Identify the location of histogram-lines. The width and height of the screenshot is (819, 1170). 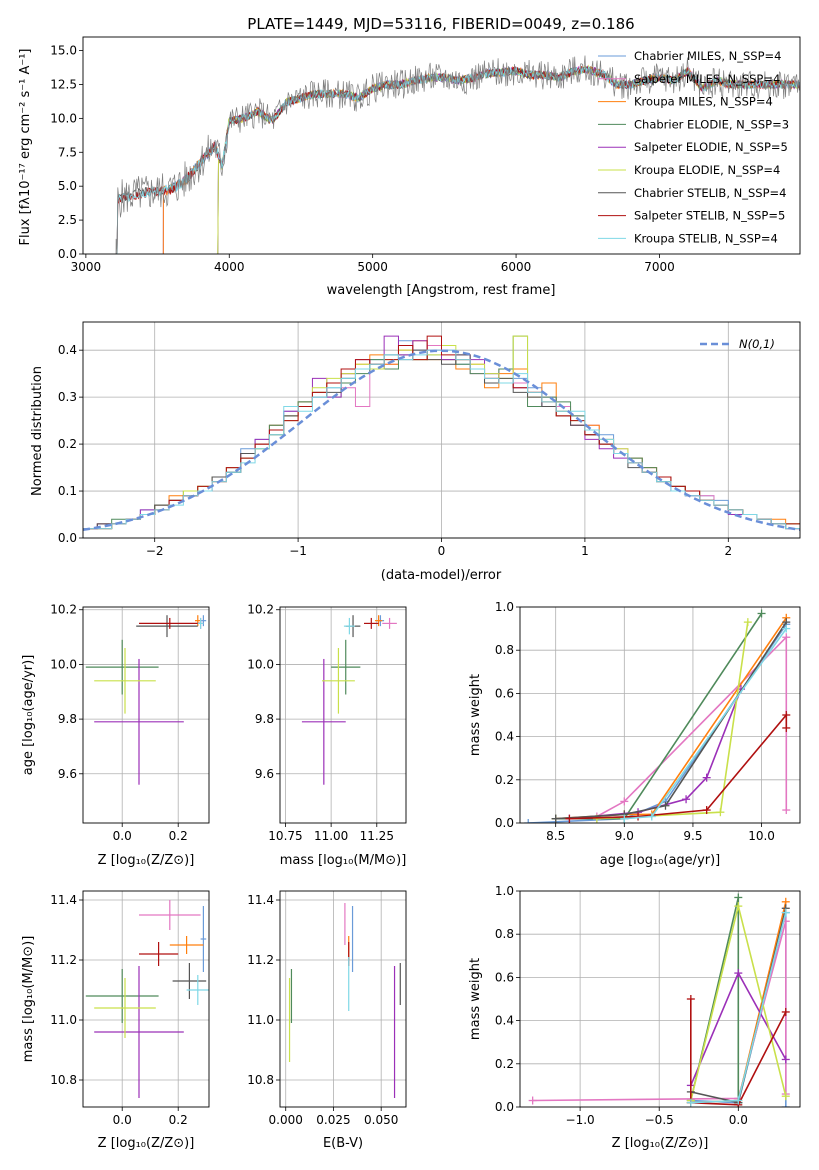
(441, 433).